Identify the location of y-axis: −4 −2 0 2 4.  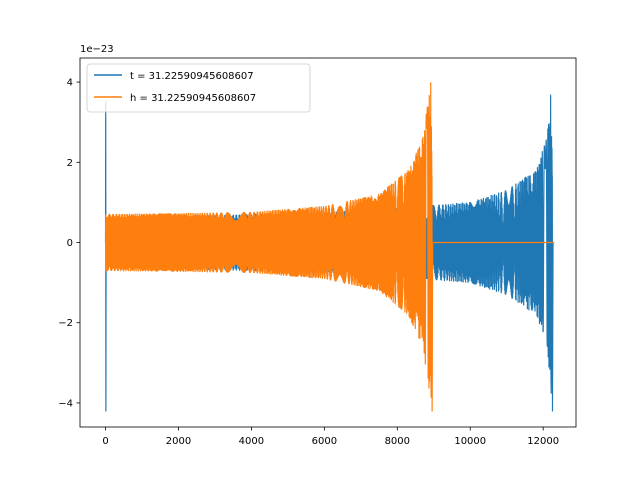
(69, 243).